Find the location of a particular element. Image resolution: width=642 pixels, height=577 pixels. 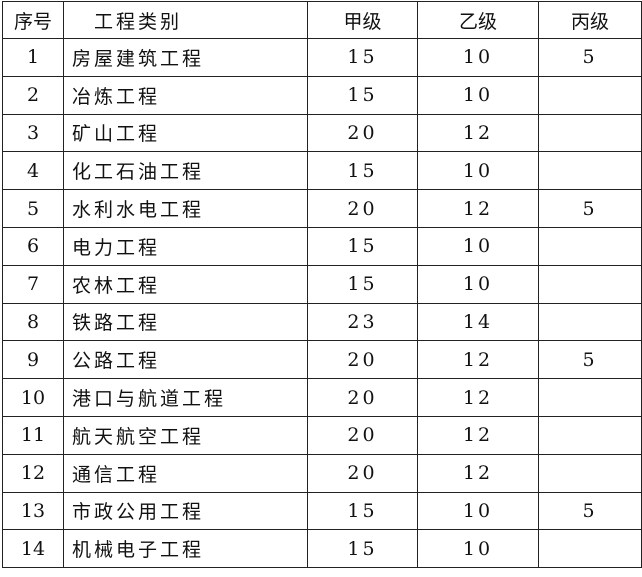

table-row: 11 航天航空工程 20 12 is located at coordinates (322, 435).